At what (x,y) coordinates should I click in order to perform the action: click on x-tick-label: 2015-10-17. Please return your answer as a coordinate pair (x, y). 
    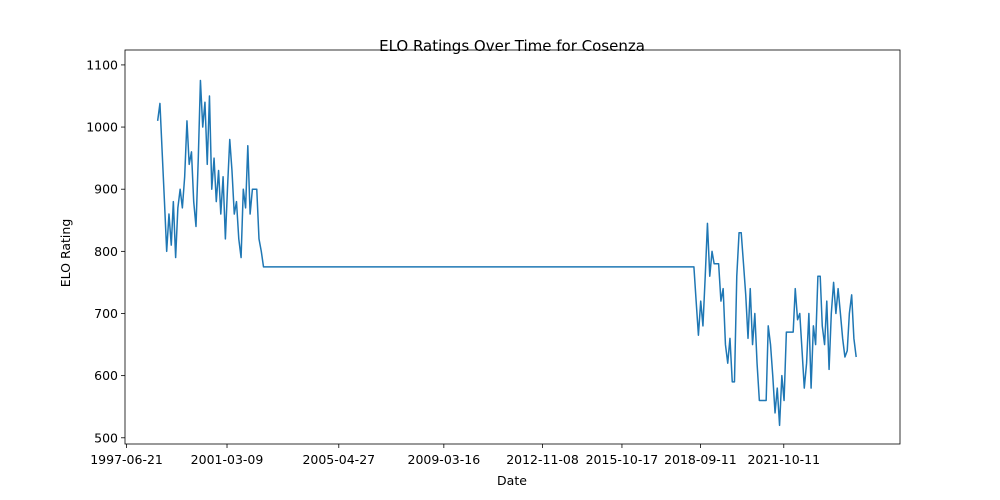
    Looking at the image, I should click on (622, 459).